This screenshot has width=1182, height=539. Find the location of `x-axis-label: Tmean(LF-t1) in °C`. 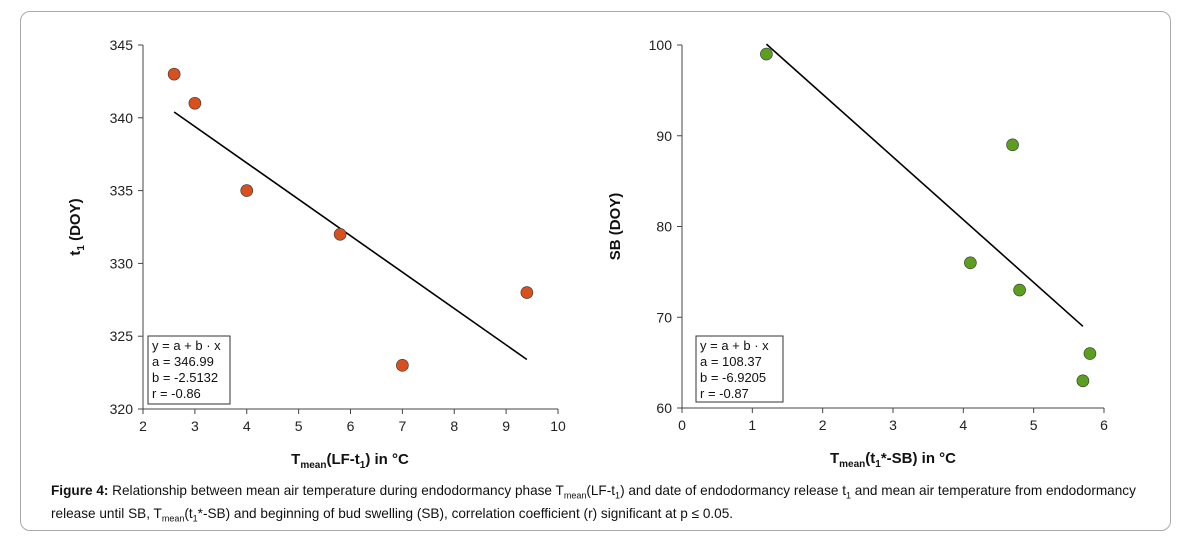

x-axis-label: Tmean(LF-t1) in °C is located at coordinates (350, 461).